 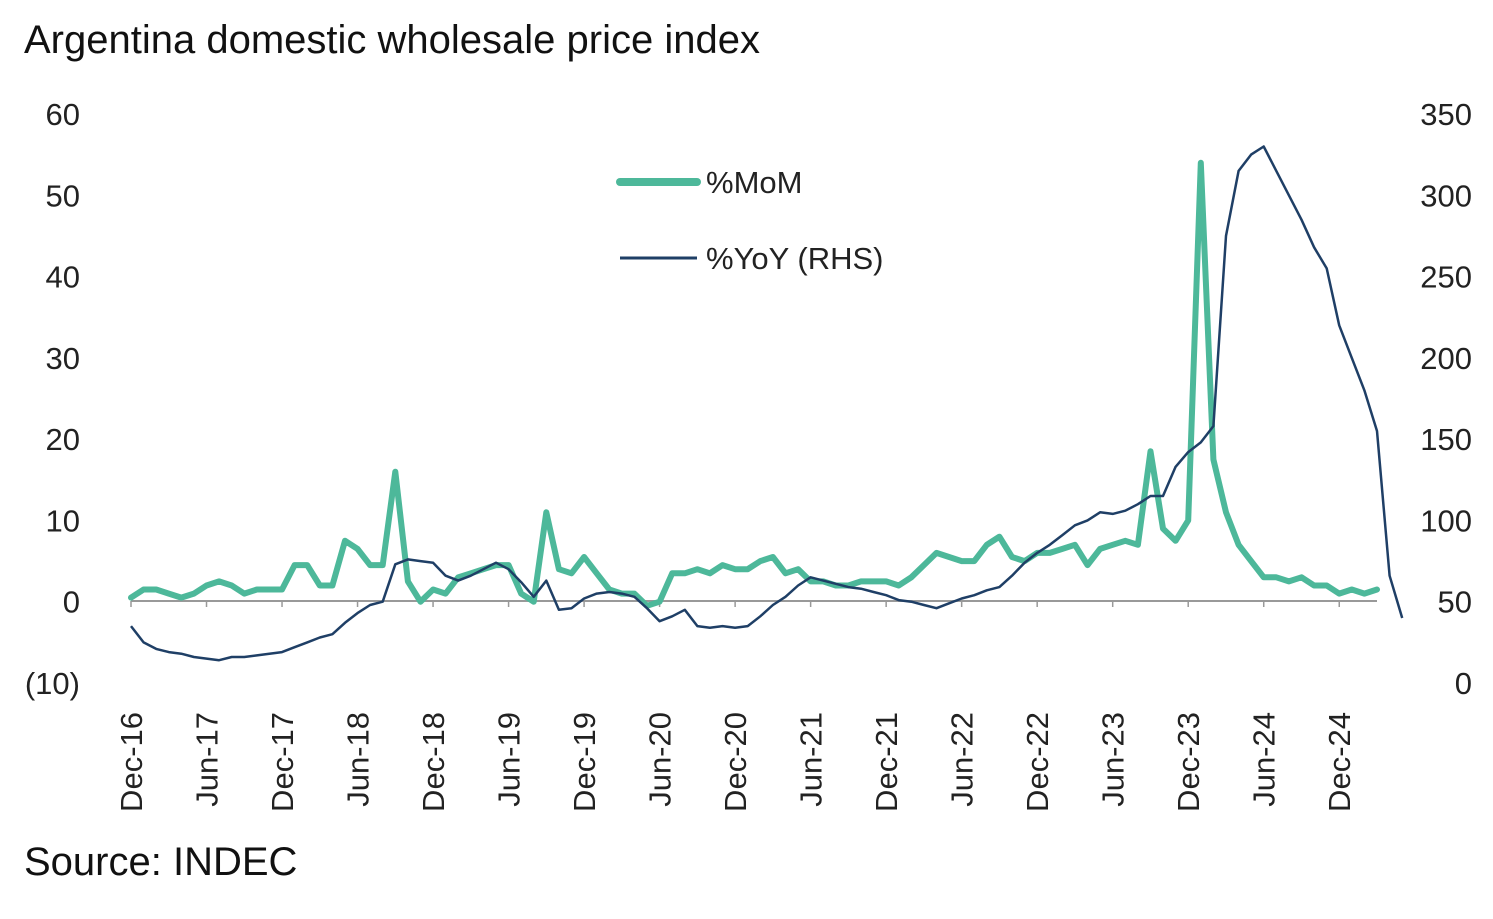 I want to click on x-tick-label: Jun-21, so click(x=811, y=759).